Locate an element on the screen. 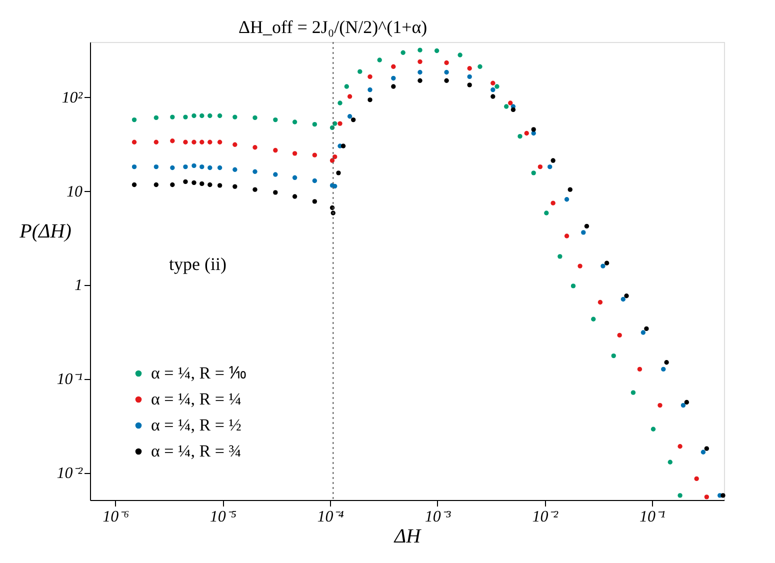 The image size is (775, 563). x-axis-title: ΔH is located at coordinates (407, 537).